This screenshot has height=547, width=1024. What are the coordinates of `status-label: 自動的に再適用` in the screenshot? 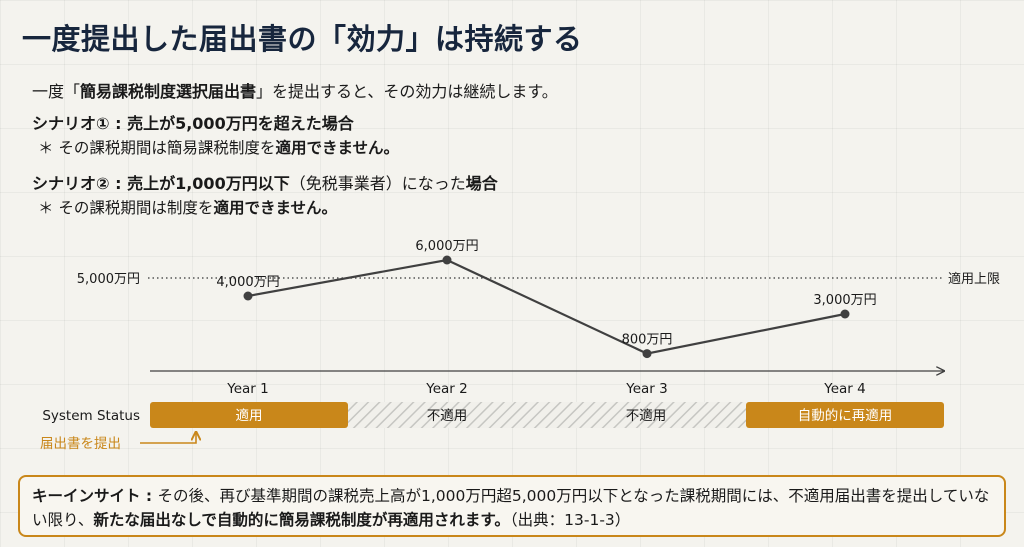 It's located at (845, 415).